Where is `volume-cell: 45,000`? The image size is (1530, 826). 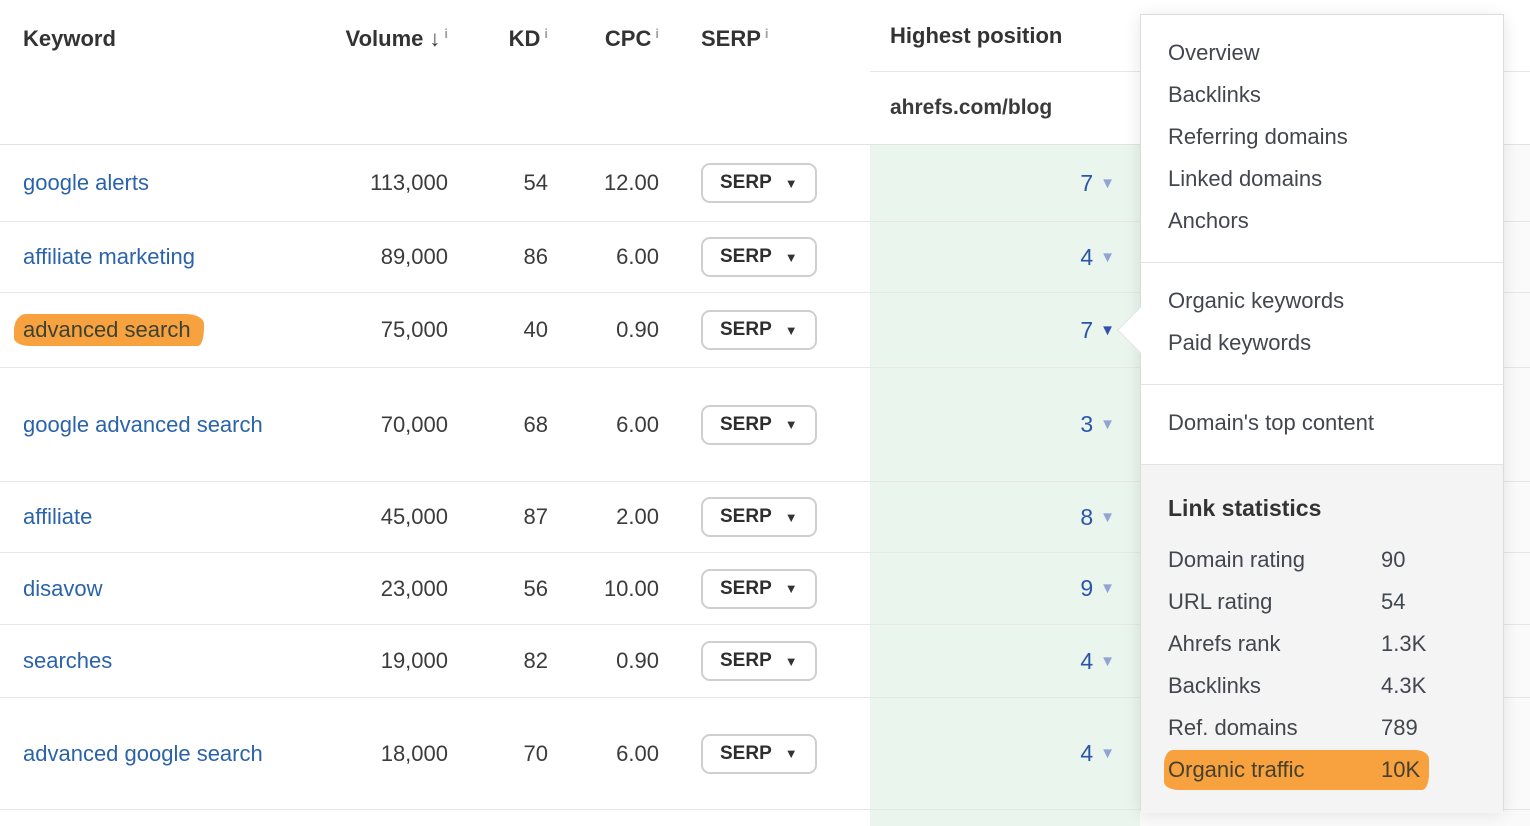 volume-cell: 45,000 is located at coordinates (414, 516).